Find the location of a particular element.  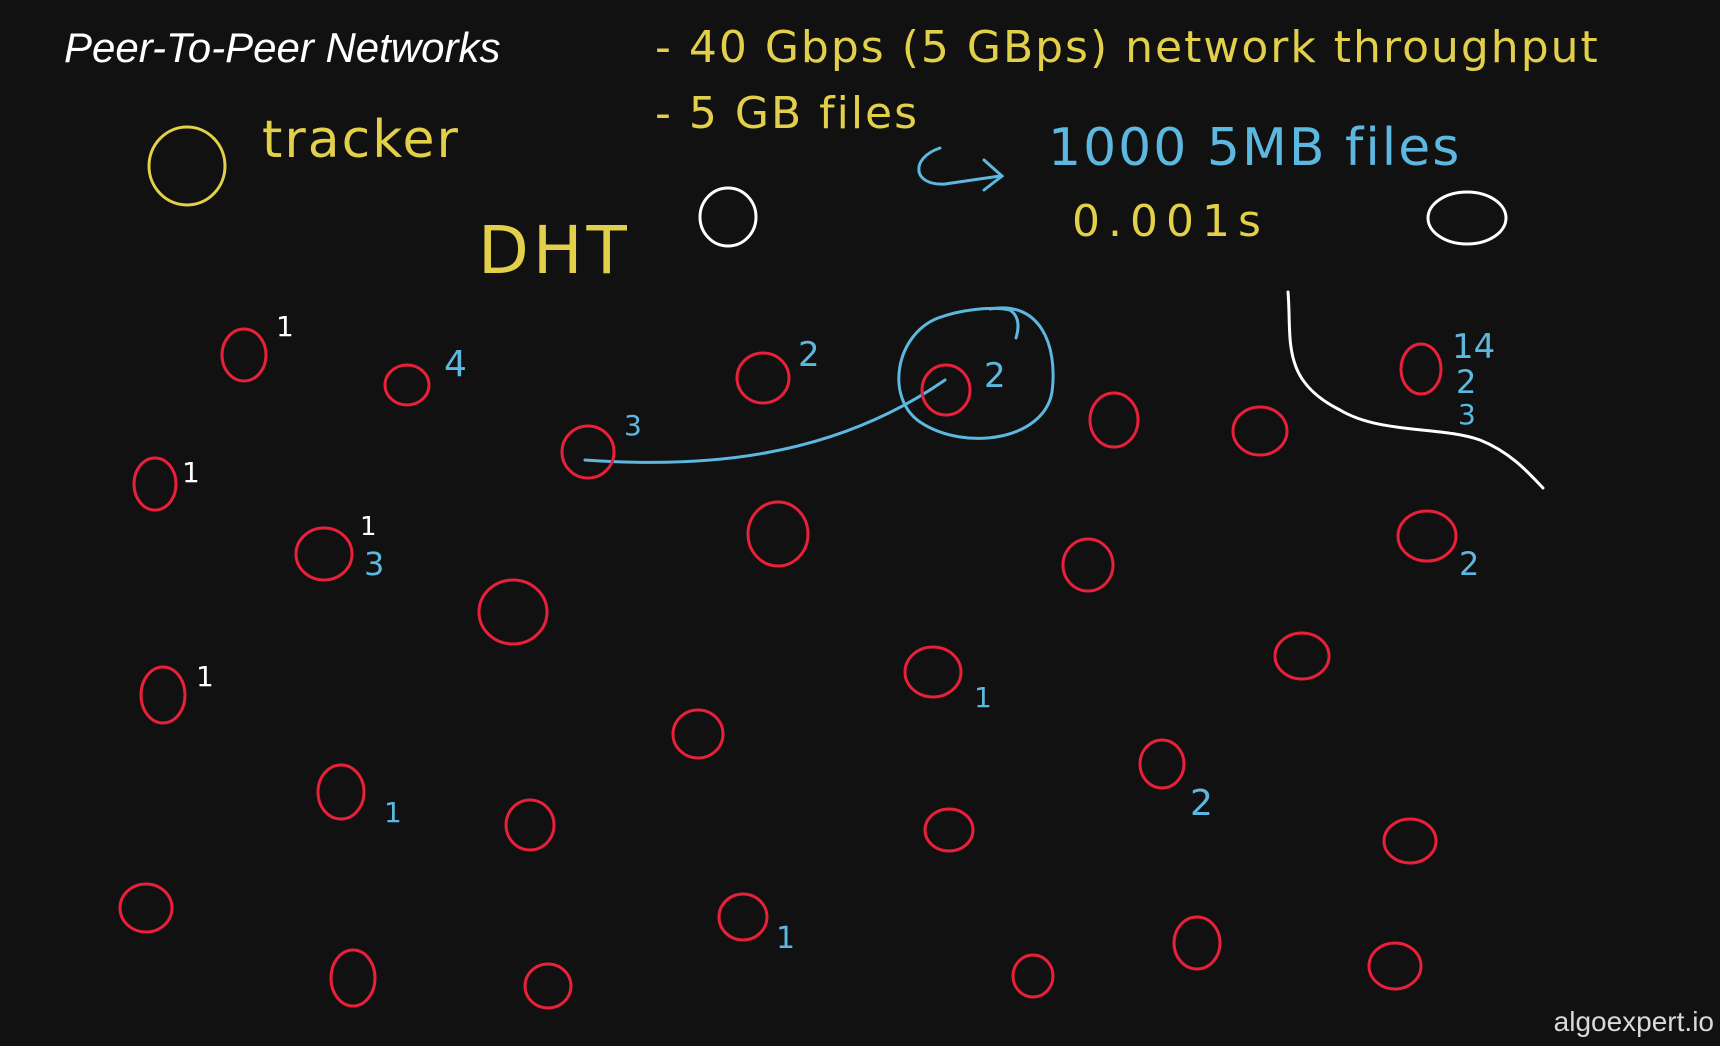

hook-arrow-icon is located at coordinates (961, 169).